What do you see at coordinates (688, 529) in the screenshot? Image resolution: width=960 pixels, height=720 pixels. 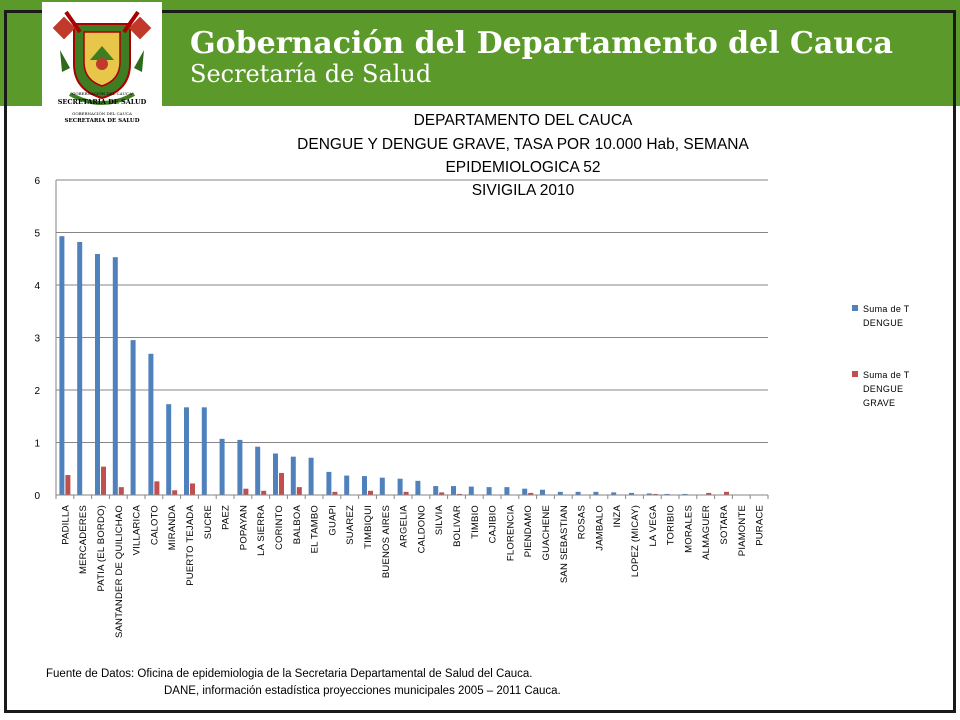 I see `x-tick-label: MORALES` at bounding box center [688, 529].